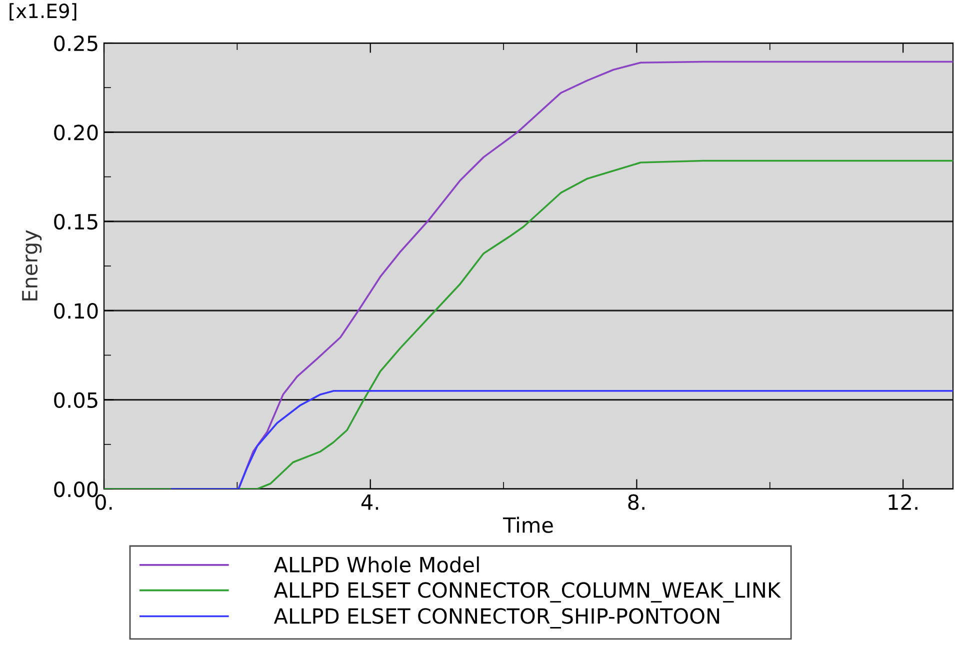  Describe the element at coordinates (76, 132) in the screenshot. I see `y-tick-label: 0.20` at that location.